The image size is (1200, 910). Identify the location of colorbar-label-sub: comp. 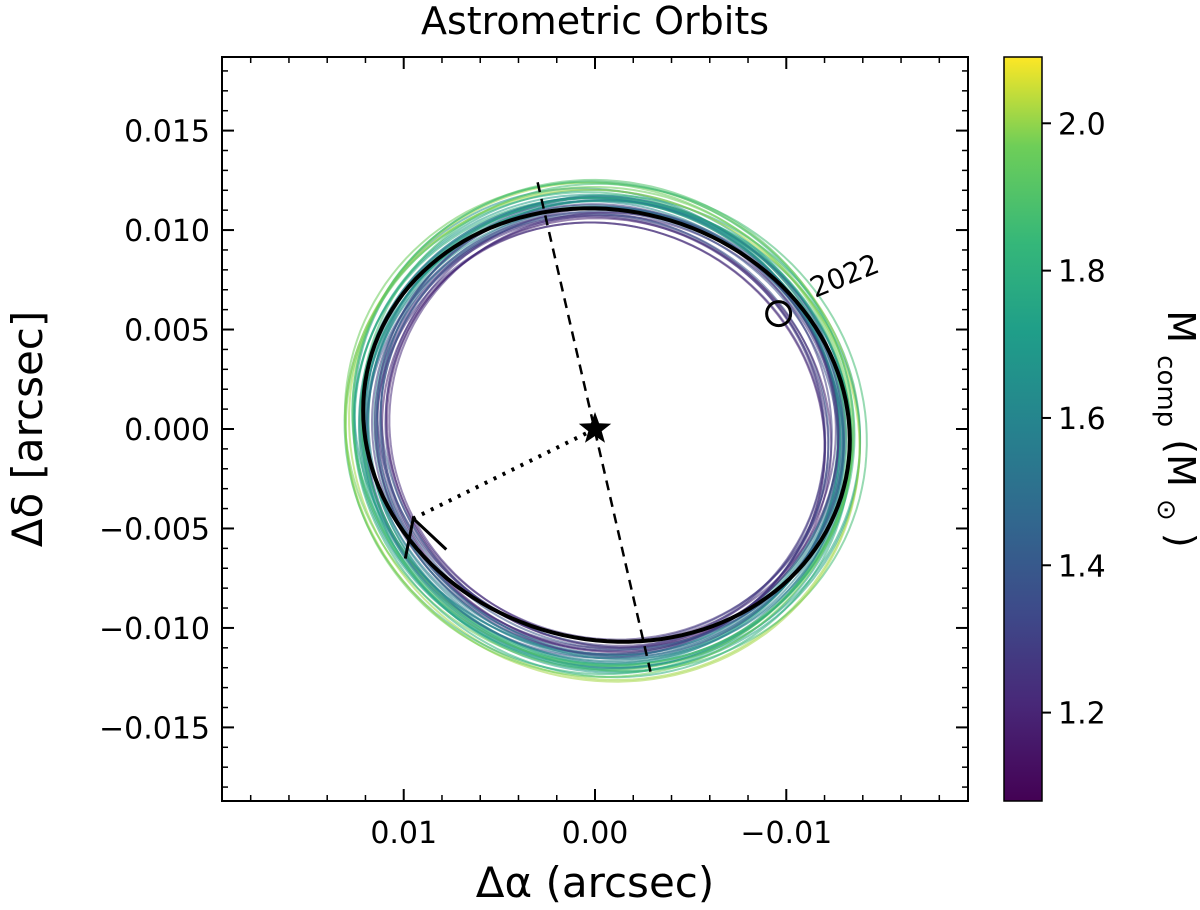
(1166, 391).